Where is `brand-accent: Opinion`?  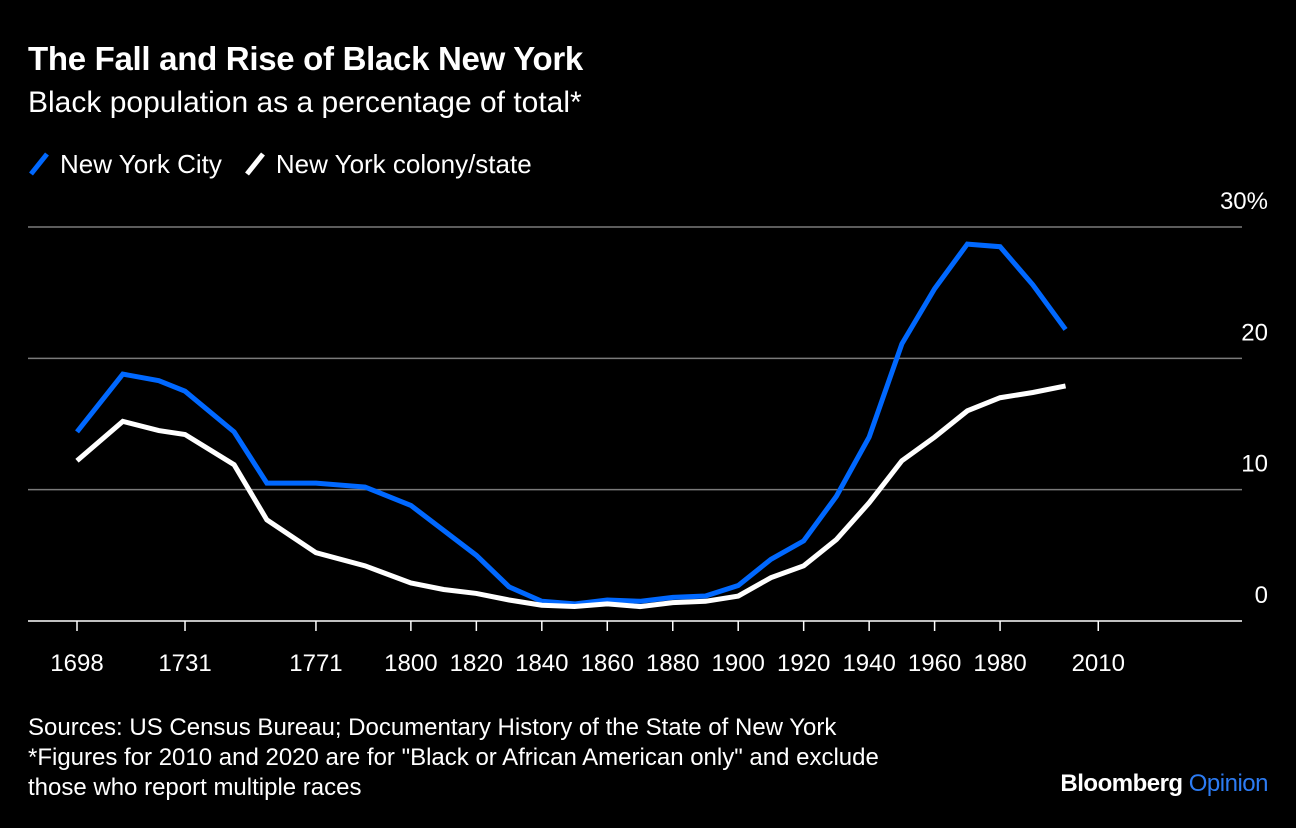
brand-accent: Opinion is located at coordinates (1228, 783).